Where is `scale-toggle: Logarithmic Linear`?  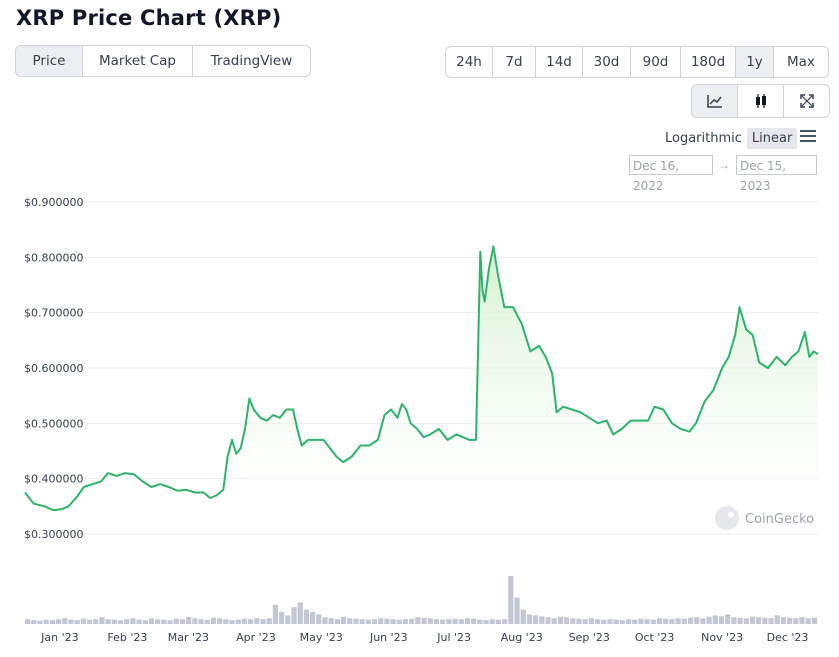
scale-toggle: Logarithmic Linear is located at coordinates (729, 138).